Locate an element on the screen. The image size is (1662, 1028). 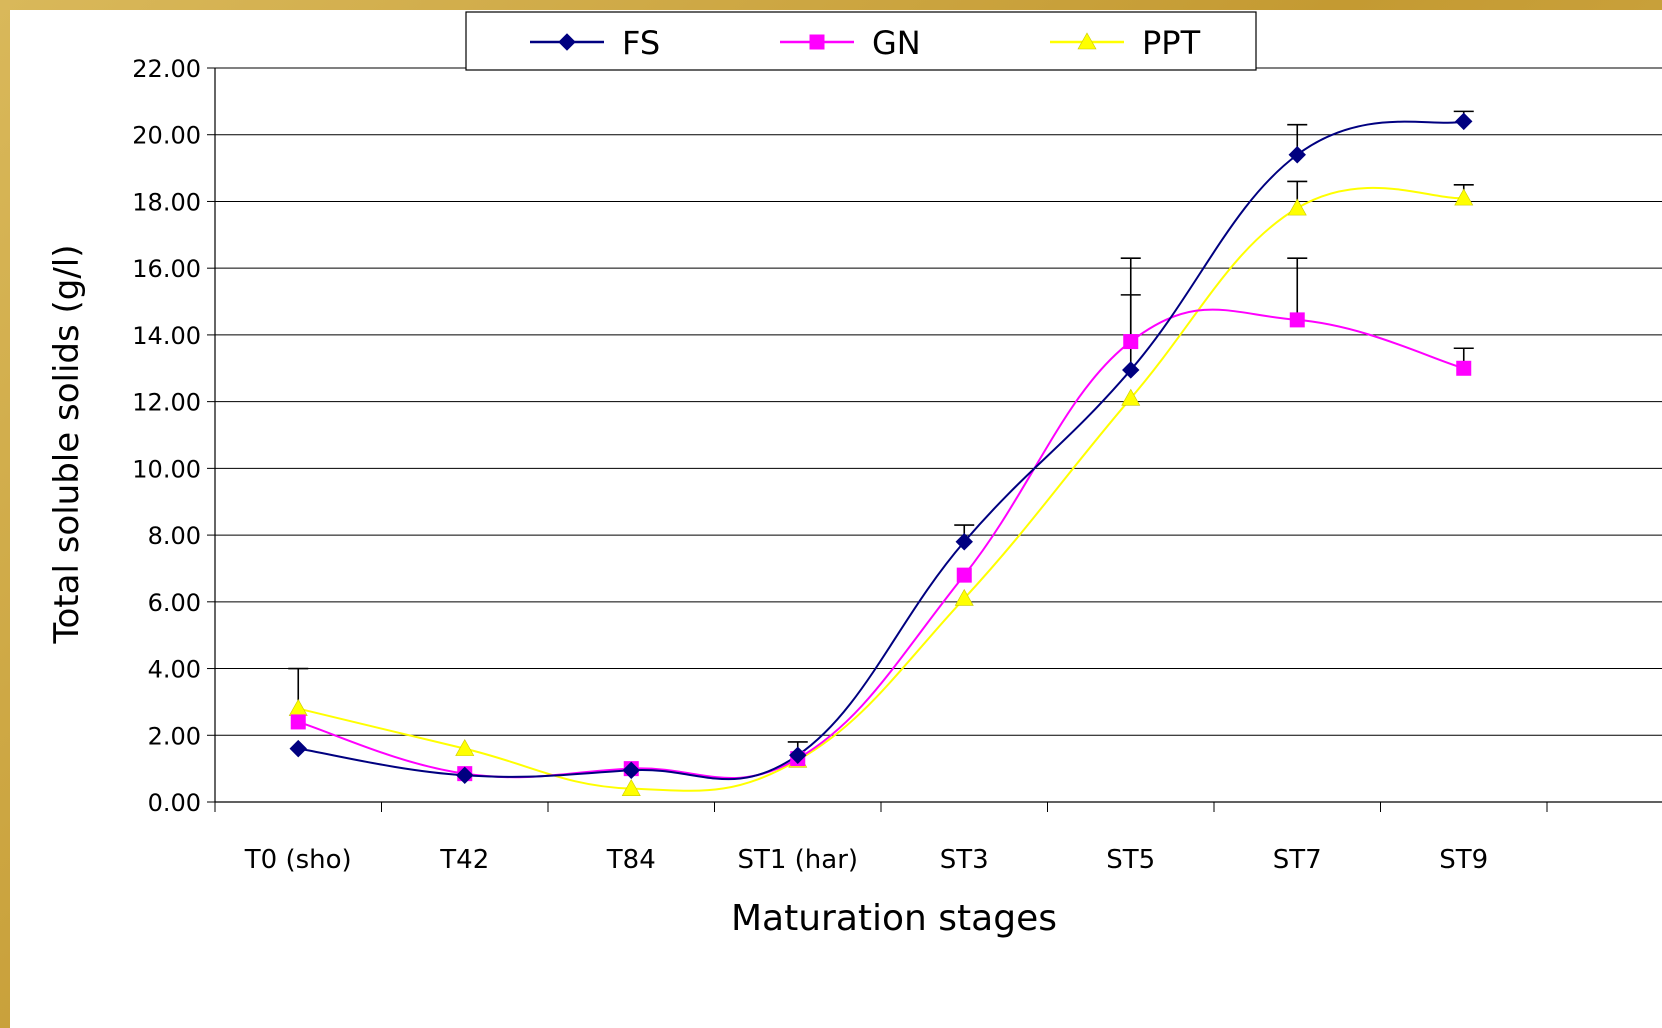
y-axis-title: Total soluble solids (g/l) is located at coordinates (67, 444).